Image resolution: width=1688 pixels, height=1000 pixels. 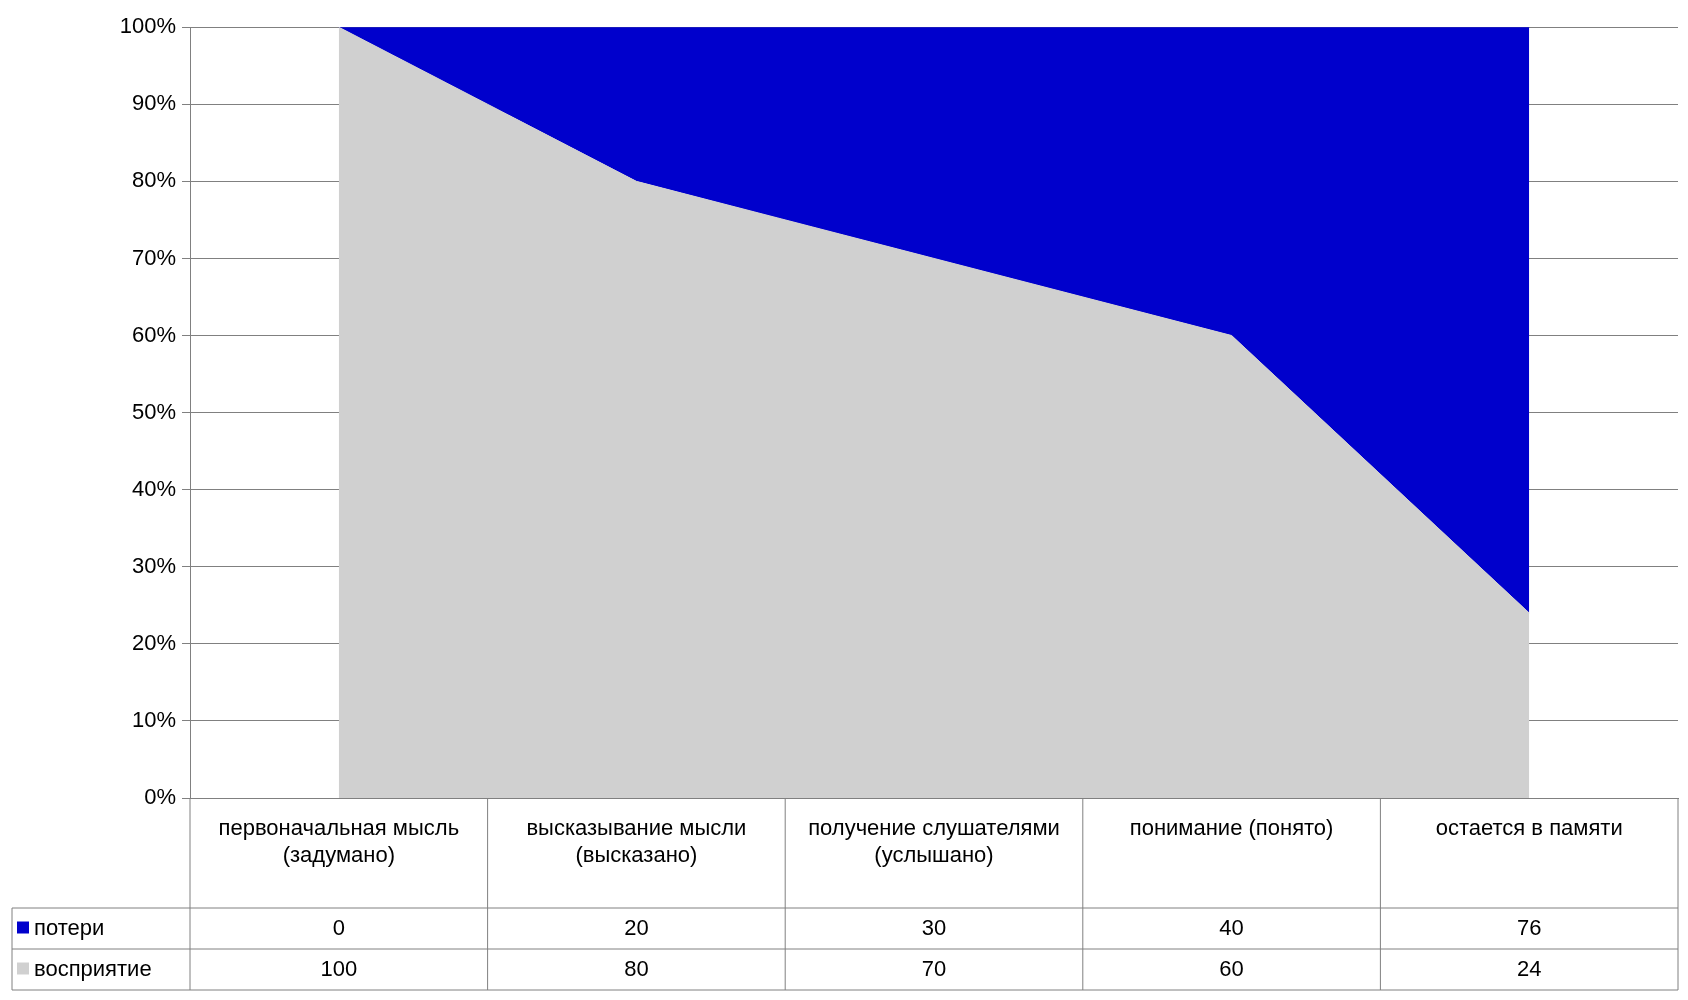 I want to click on y-tick-label: 50%, so click(x=153, y=411).